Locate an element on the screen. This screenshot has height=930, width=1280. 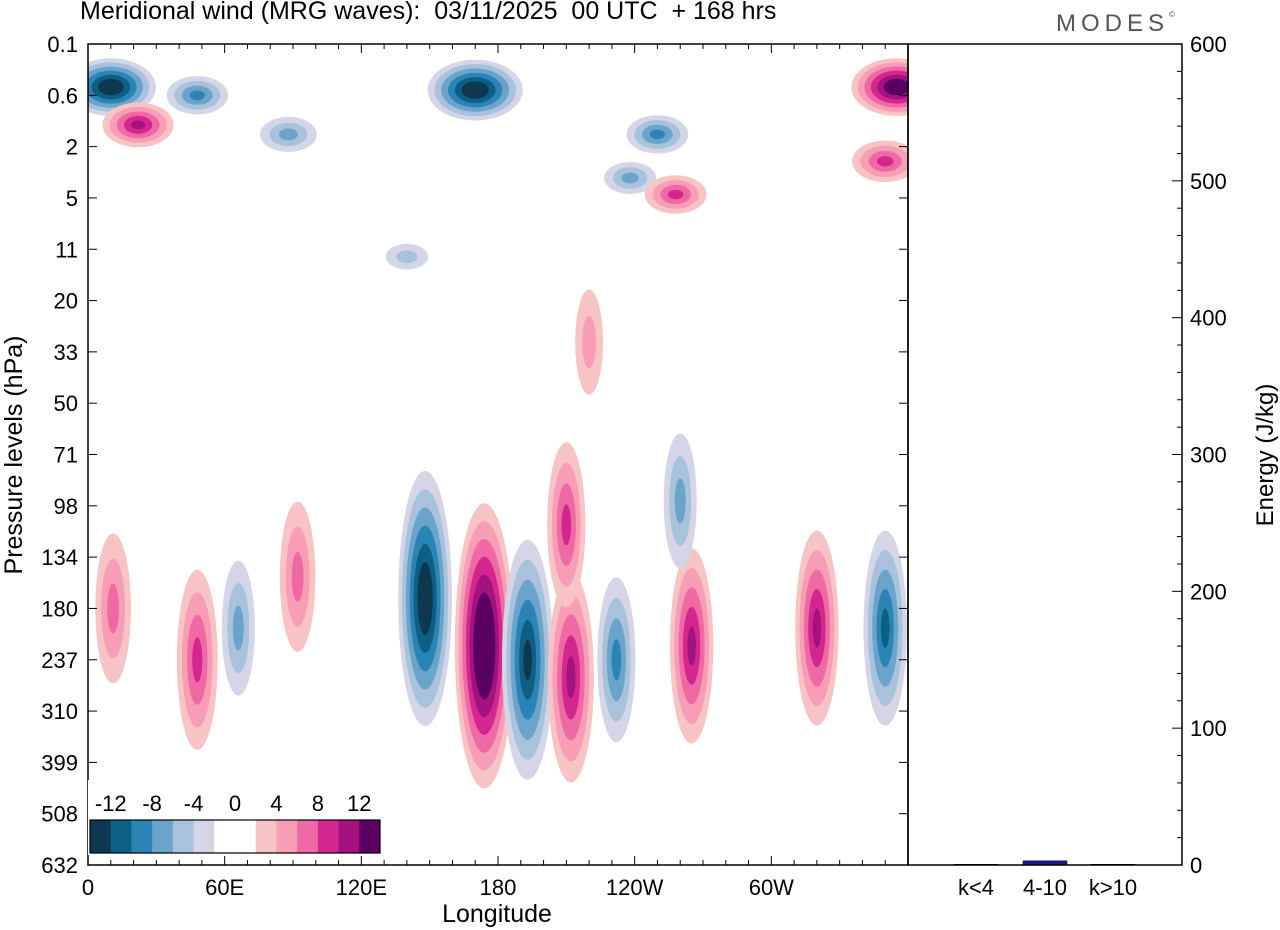
y-tick-label: 33 is located at coordinates (66, 352).